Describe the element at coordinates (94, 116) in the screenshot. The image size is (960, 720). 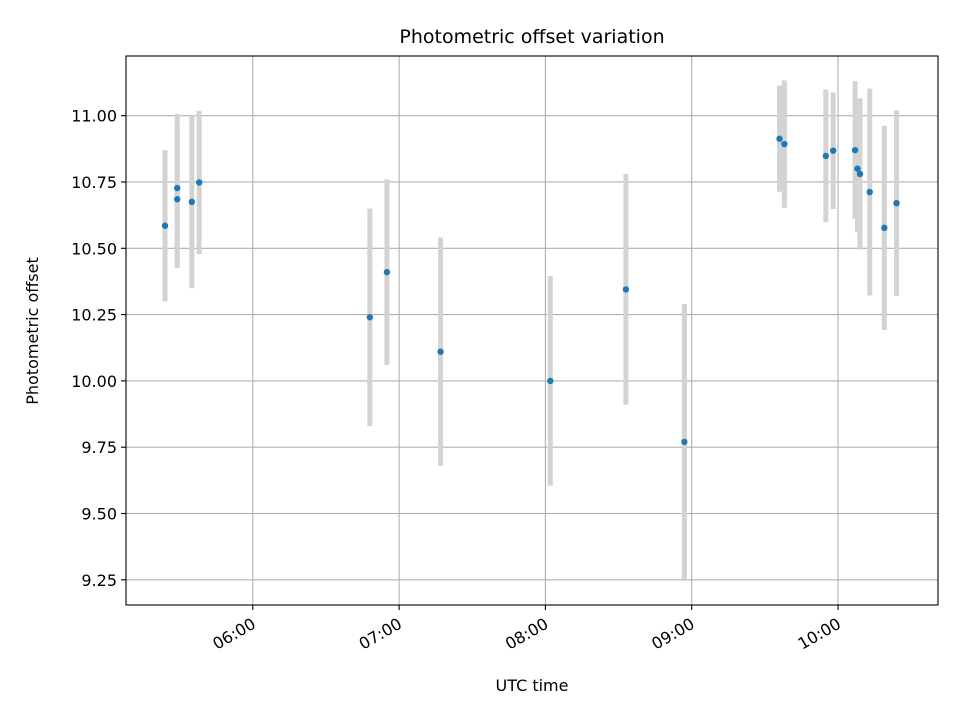
I see `y-tick-label: 11.00` at that location.